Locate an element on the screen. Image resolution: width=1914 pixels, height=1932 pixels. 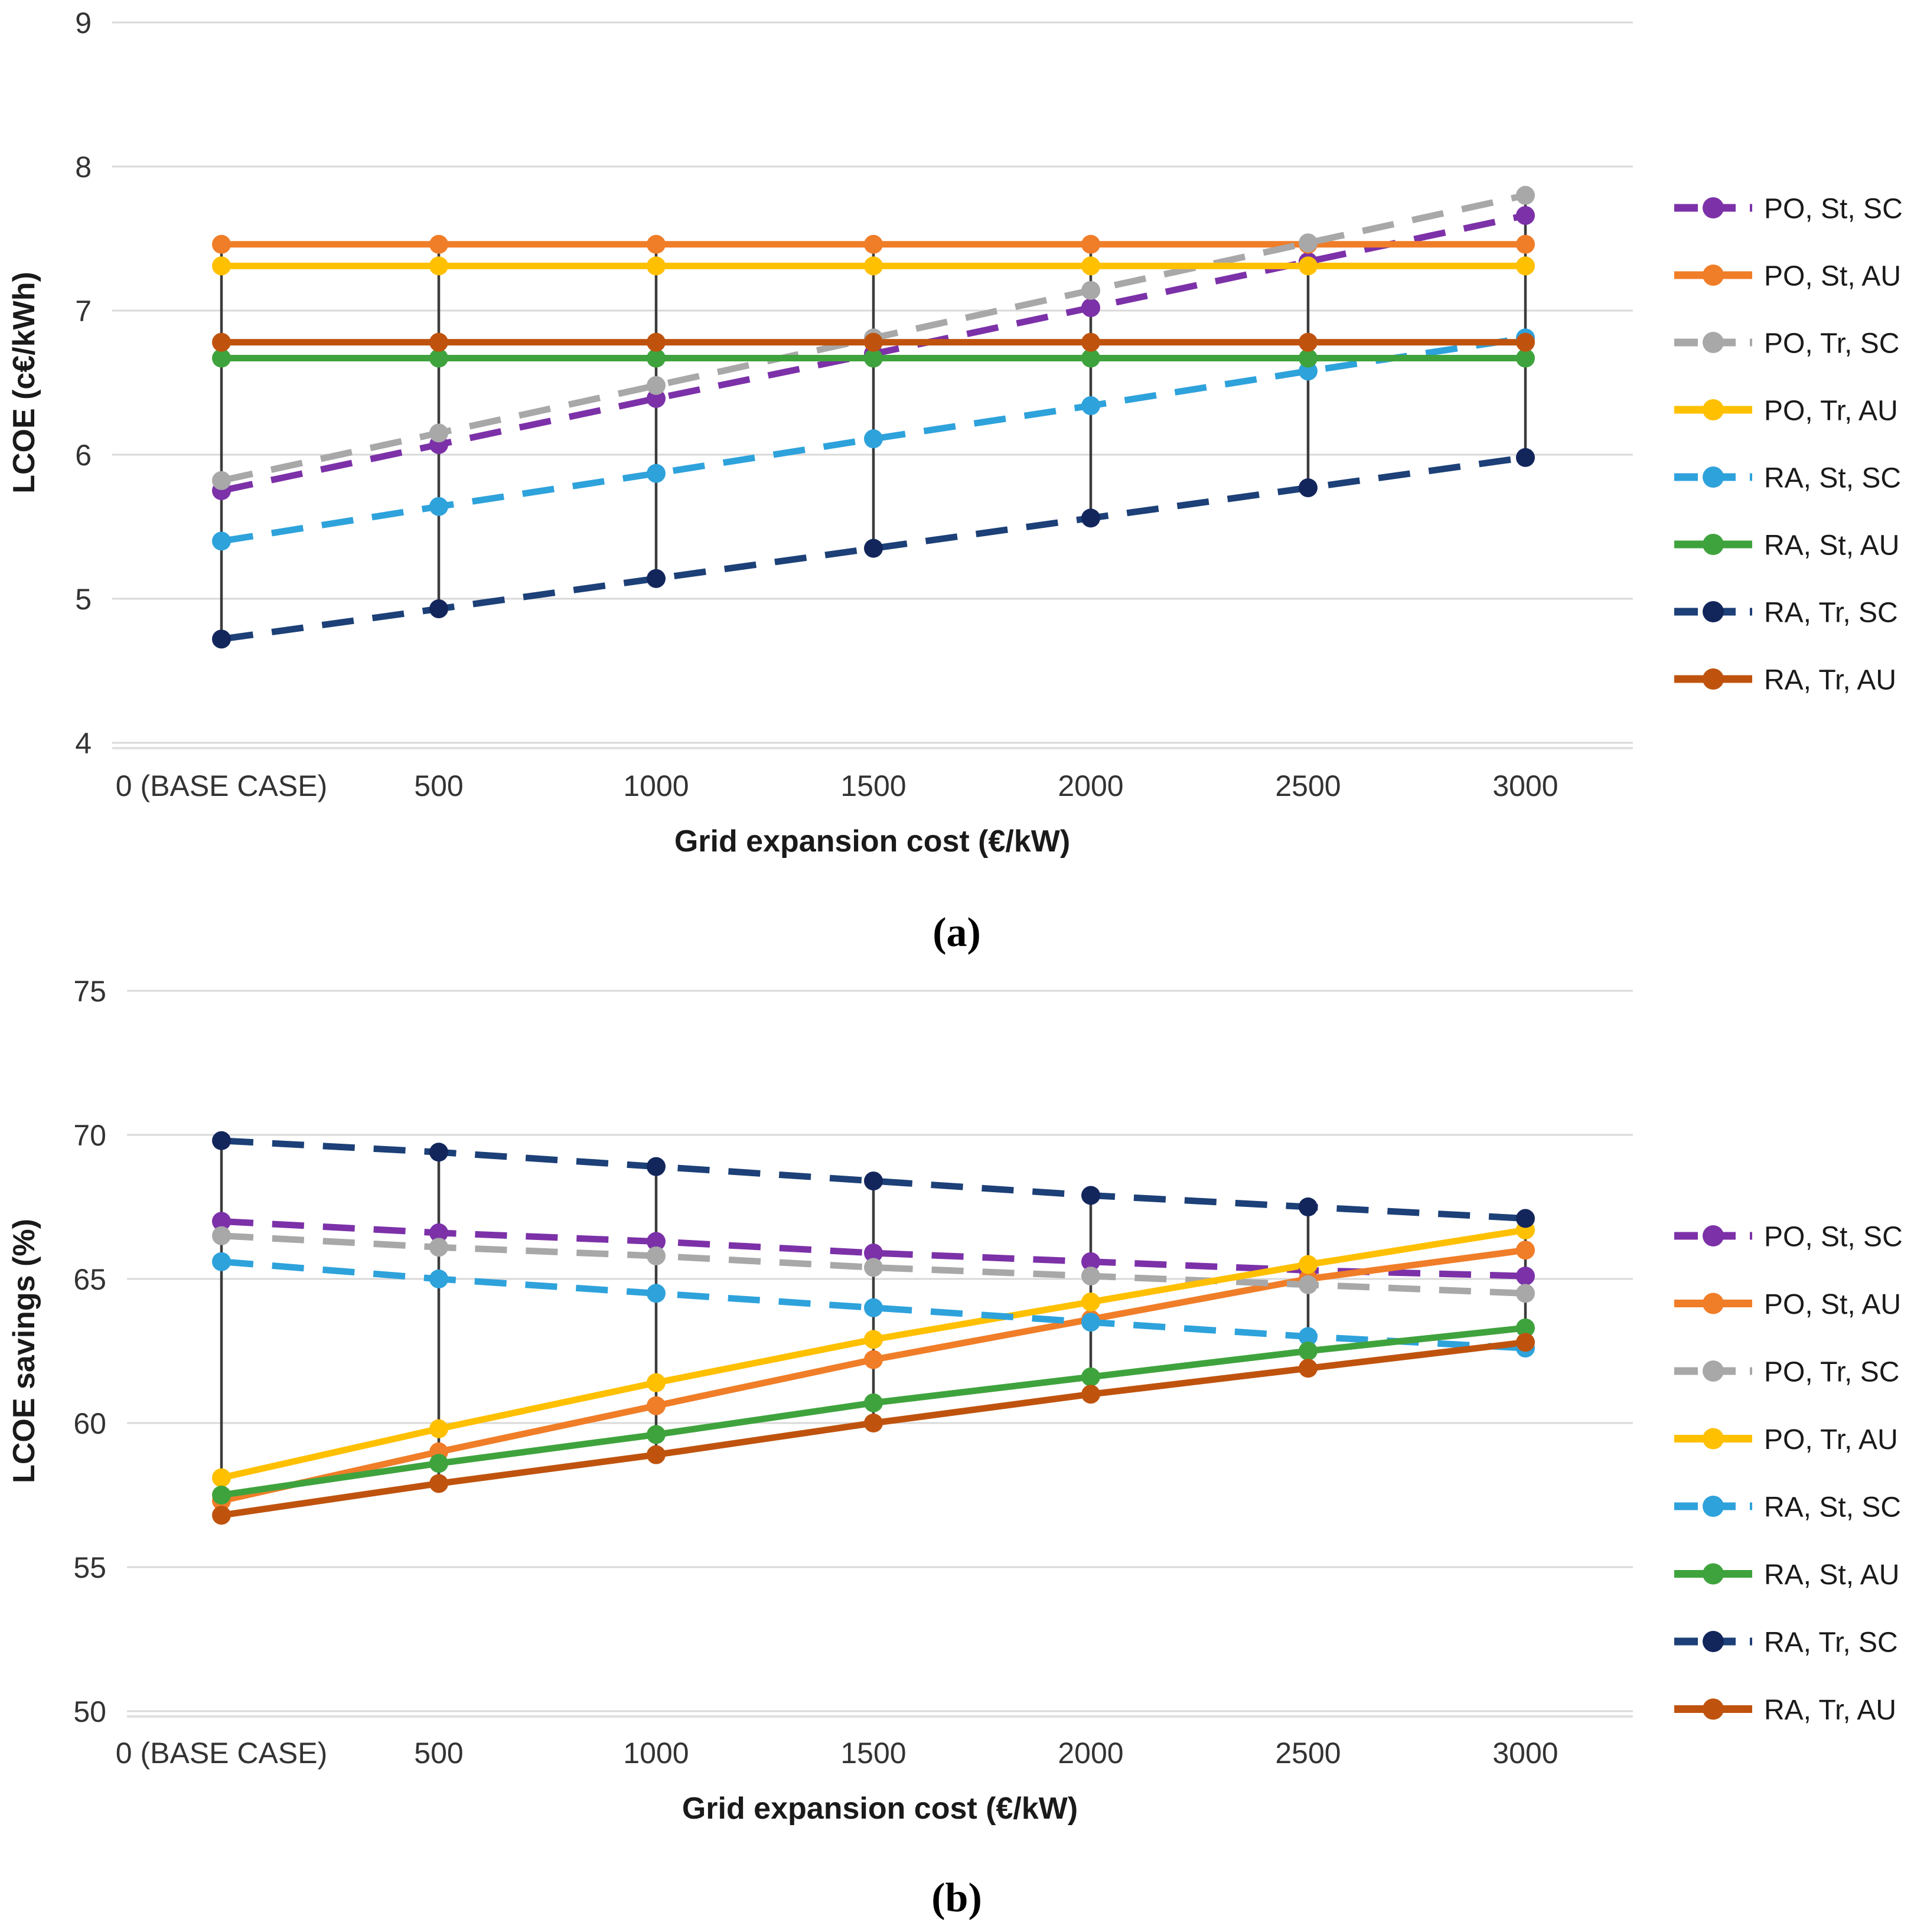
legend-item-ra-st-sc: RA, St, SC is located at coordinates (1787, 478).